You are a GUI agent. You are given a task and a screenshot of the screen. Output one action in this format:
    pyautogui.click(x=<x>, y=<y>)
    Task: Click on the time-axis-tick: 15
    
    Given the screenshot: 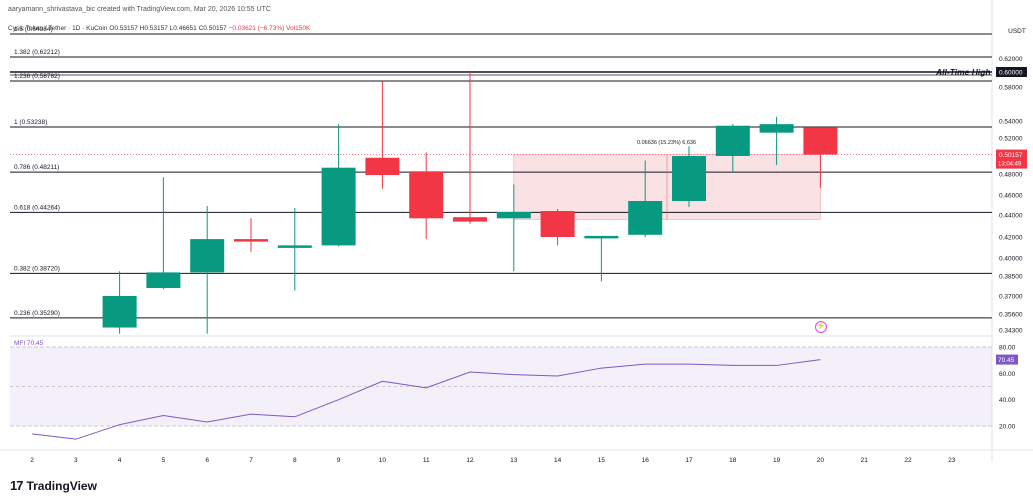 What is the action you would take?
    pyautogui.click(x=602, y=460)
    